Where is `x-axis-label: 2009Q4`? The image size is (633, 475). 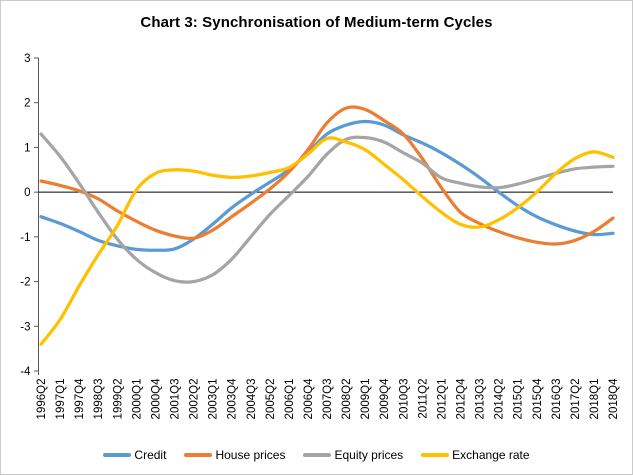 x-axis-label: 2009Q4 is located at coordinates (385, 399).